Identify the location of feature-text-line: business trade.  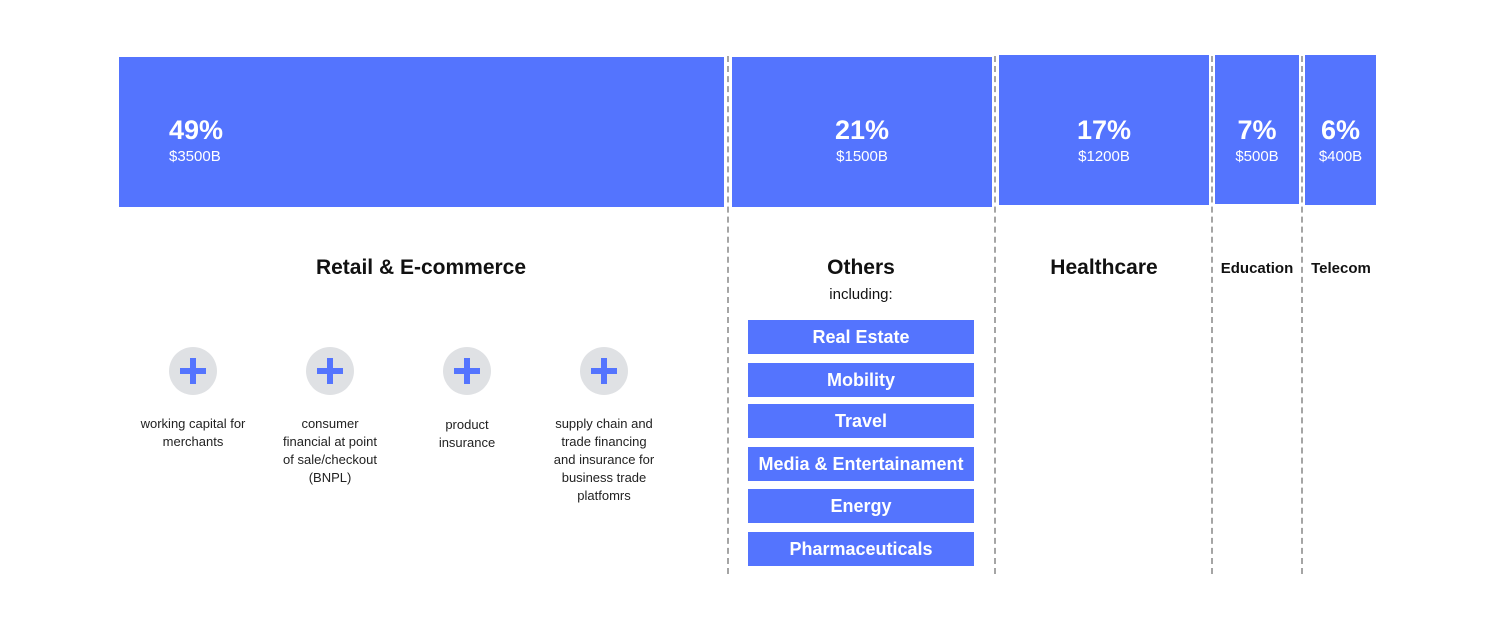
(604, 477).